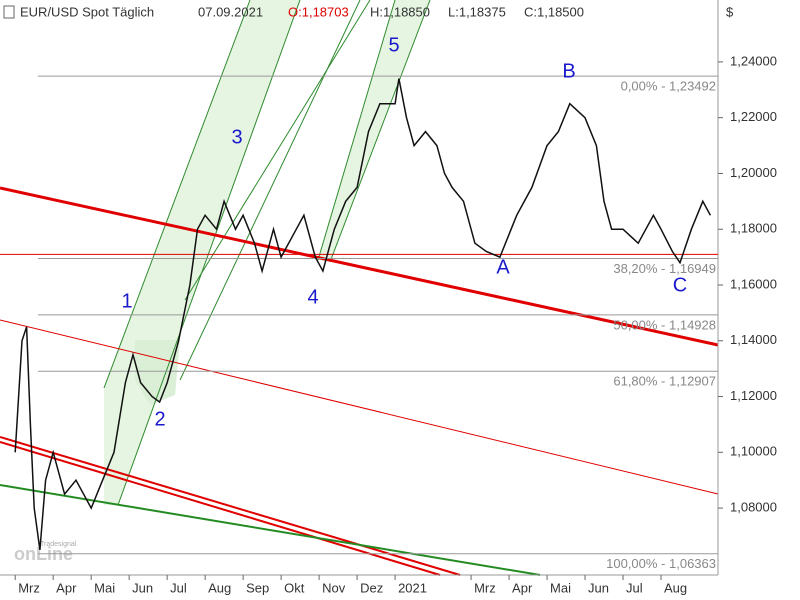 Image resolution: width=800 pixels, height=600 pixels. Describe the element at coordinates (236, 137) in the screenshot. I see `wave-label: 3` at that location.